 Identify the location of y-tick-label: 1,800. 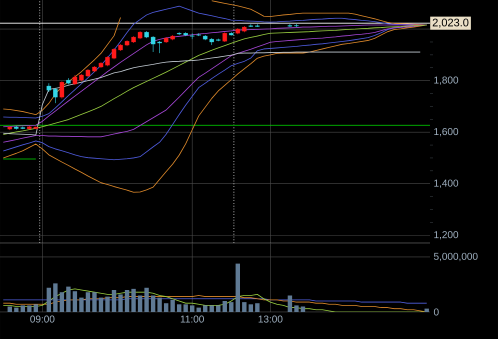
(446, 80).